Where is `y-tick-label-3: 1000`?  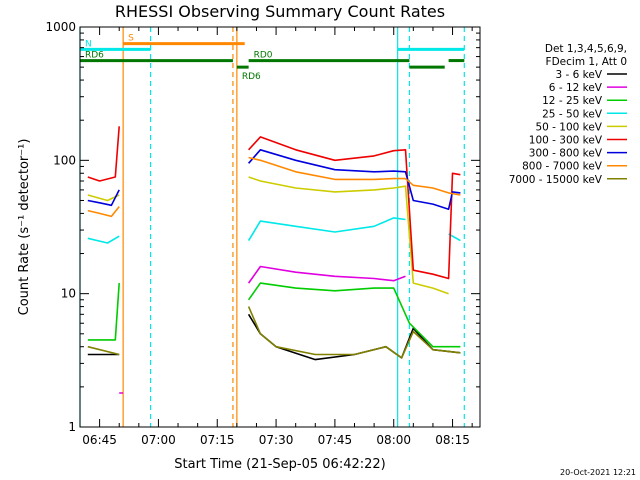
y-tick-label-3: 1000 is located at coordinates (60, 27).